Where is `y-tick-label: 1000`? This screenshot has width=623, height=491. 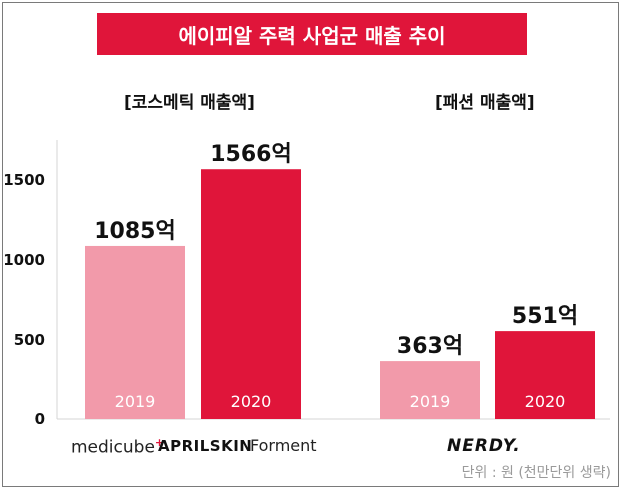 y-tick-label: 1000 is located at coordinates (24, 260).